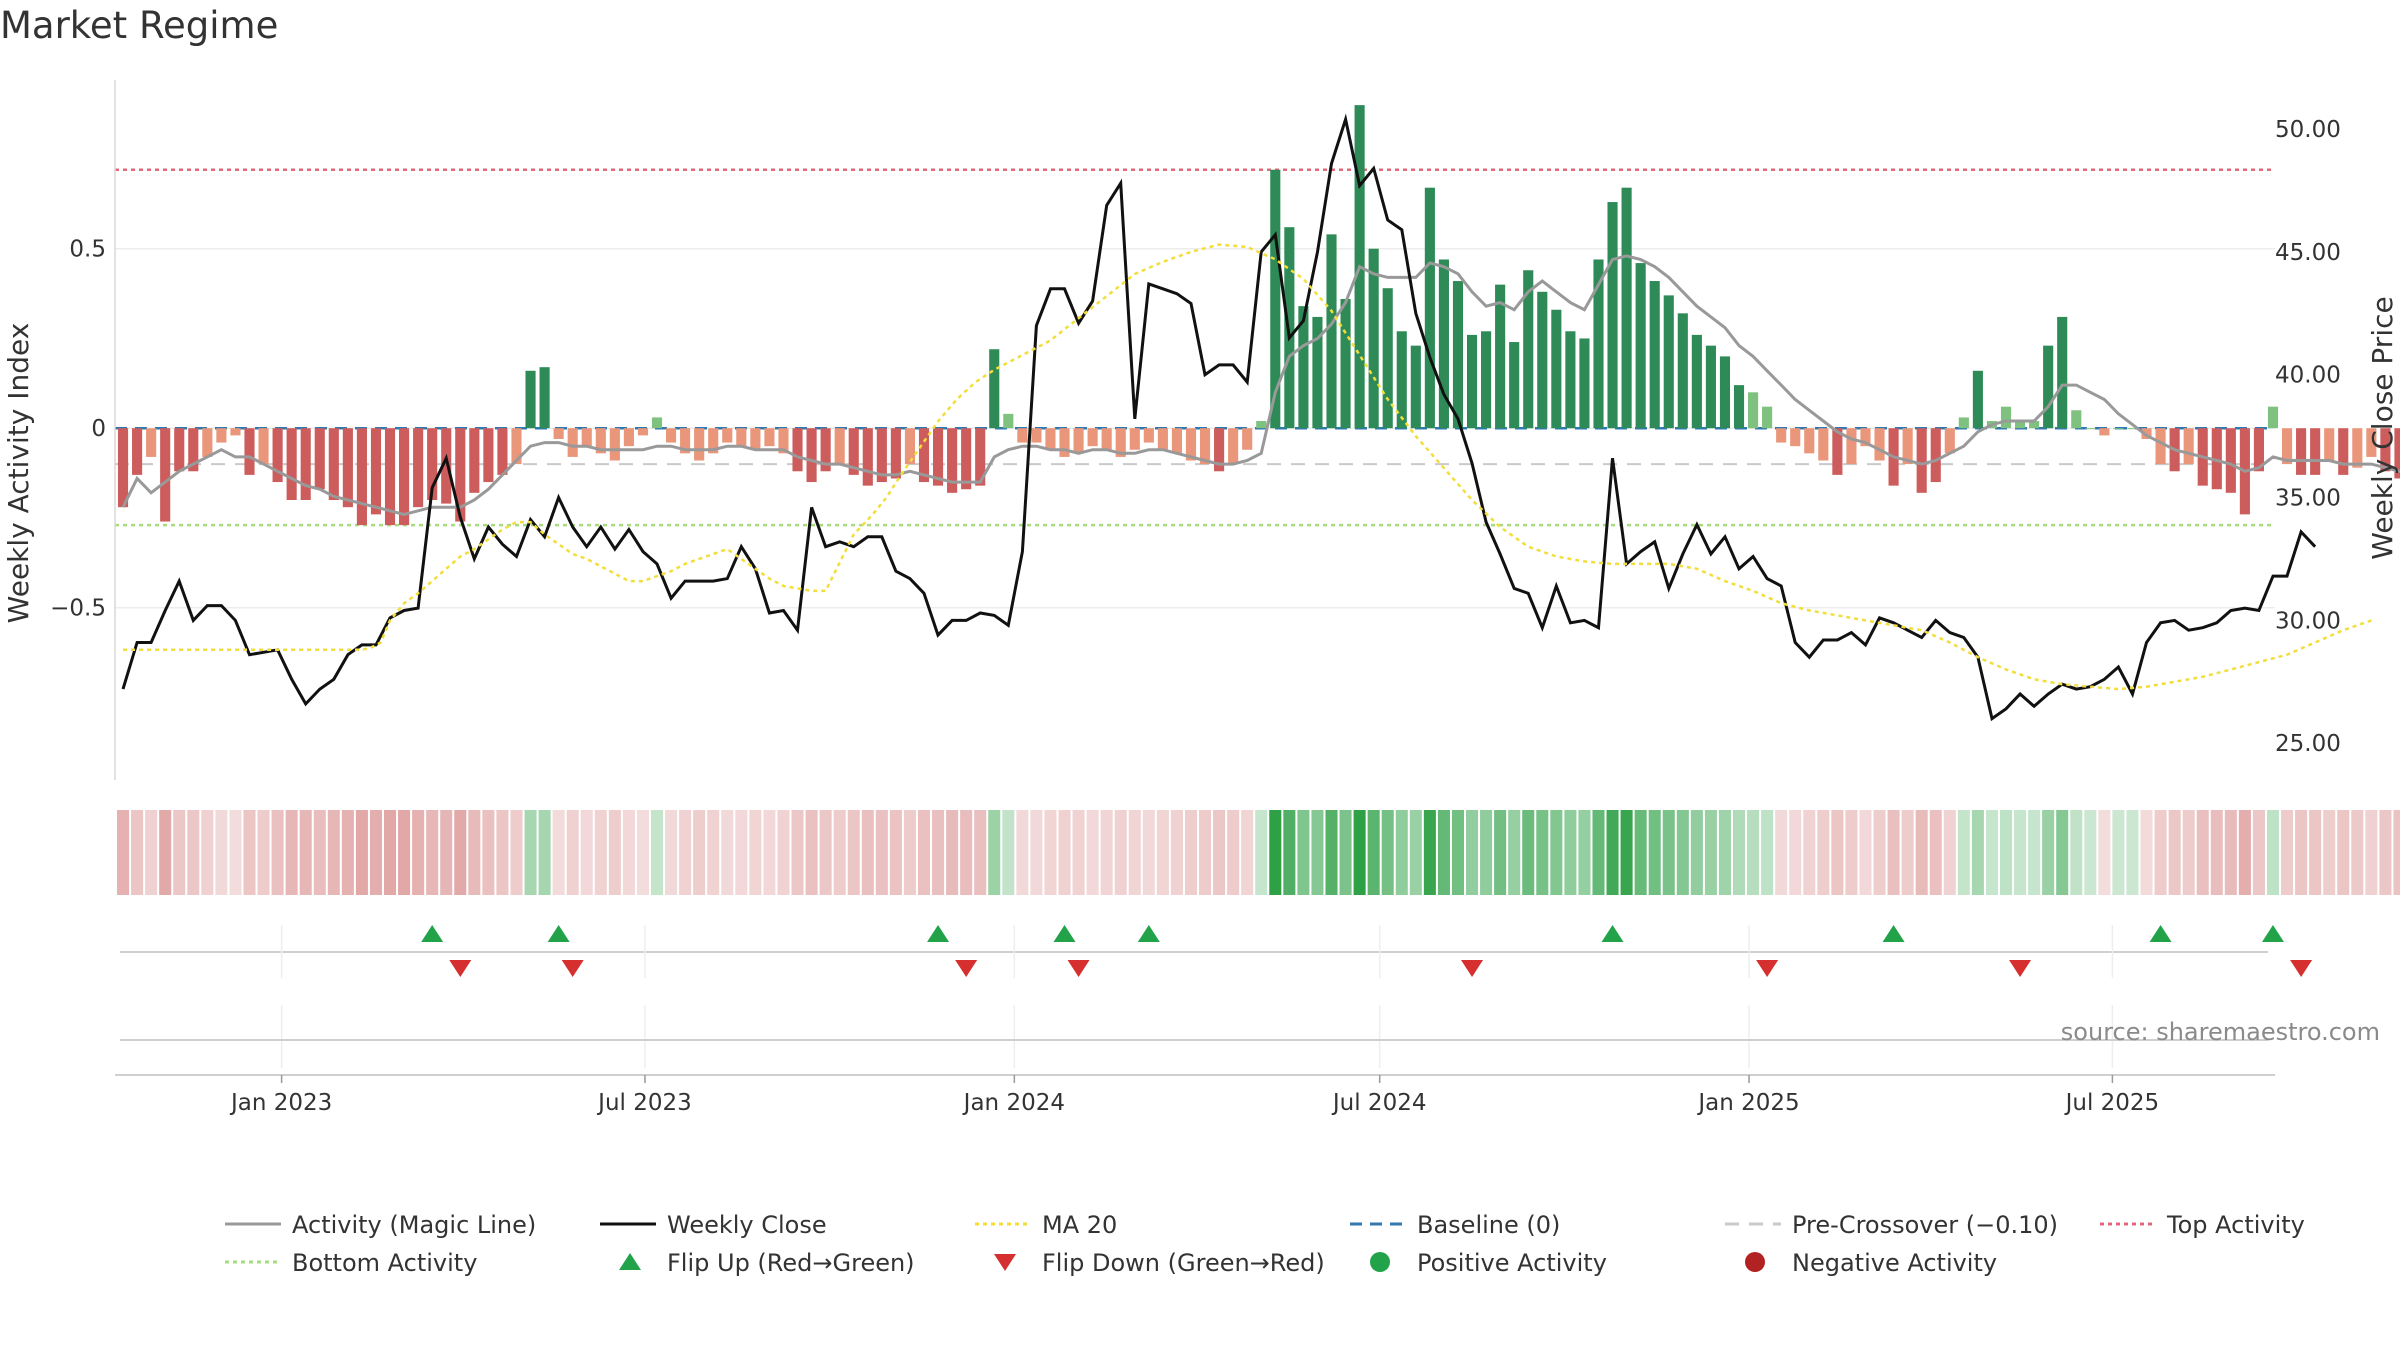  Describe the element at coordinates (1046, 1225) in the screenshot. I see `legend-entry: MA 20` at that location.